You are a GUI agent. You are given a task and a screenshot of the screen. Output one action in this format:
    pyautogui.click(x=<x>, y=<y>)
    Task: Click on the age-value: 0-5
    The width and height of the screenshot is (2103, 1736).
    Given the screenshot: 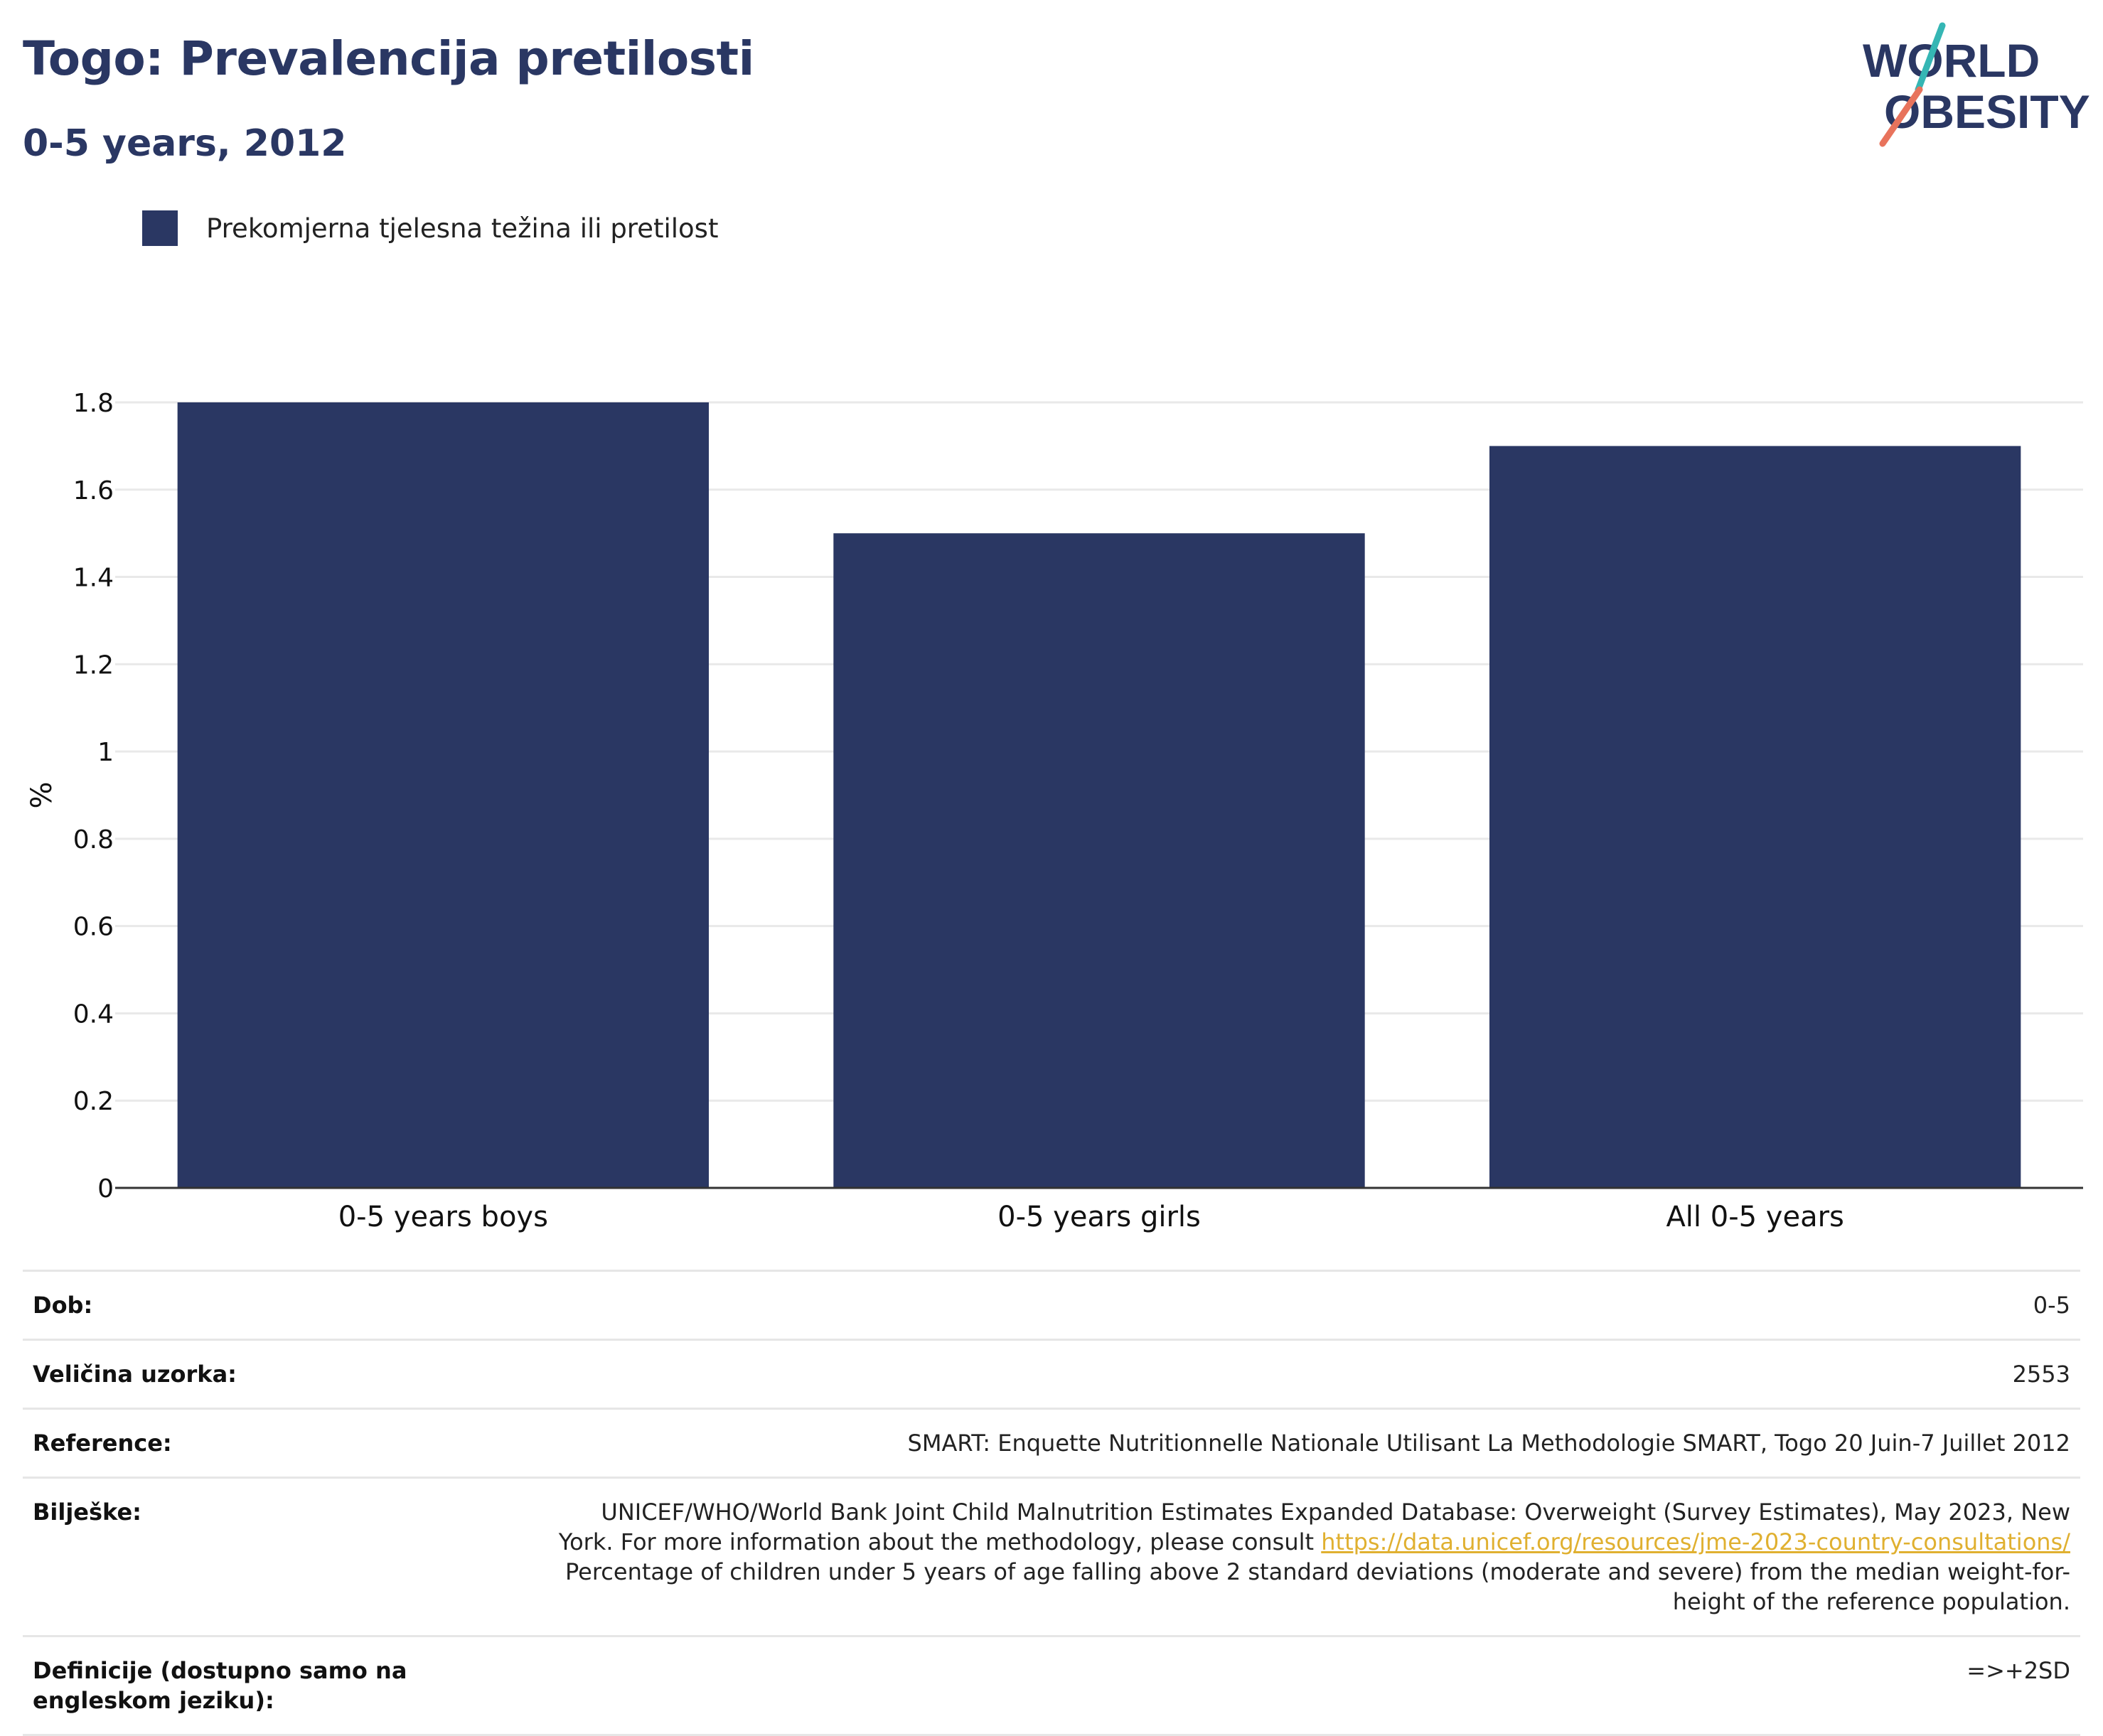 What is the action you would take?
    pyautogui.click(x=2051, y=1305)
    